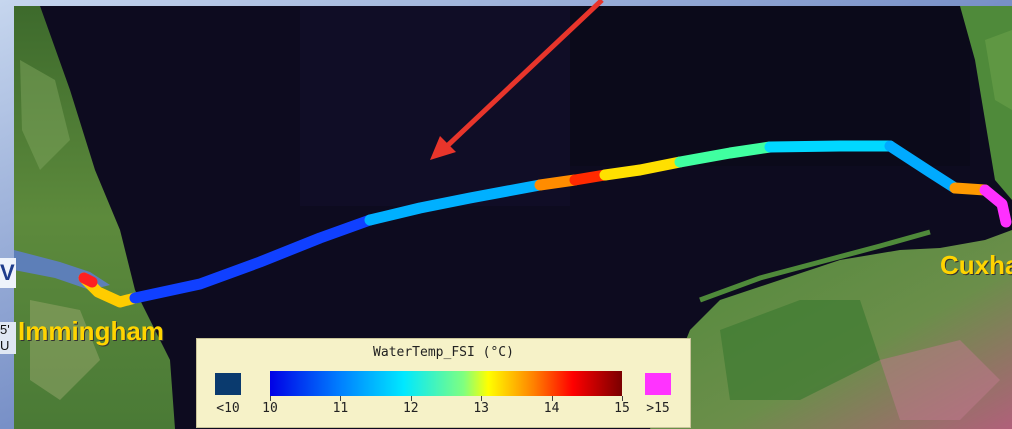  I want to click on legend-tick-label: 12, so click(410, 408).